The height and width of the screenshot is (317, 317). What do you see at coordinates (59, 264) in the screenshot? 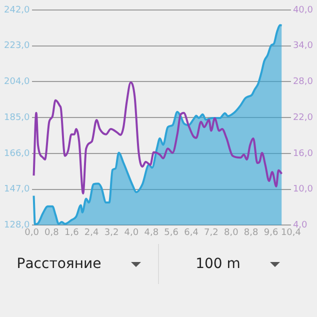
I see `text: Расстояние` at bounding box center [59, 264].